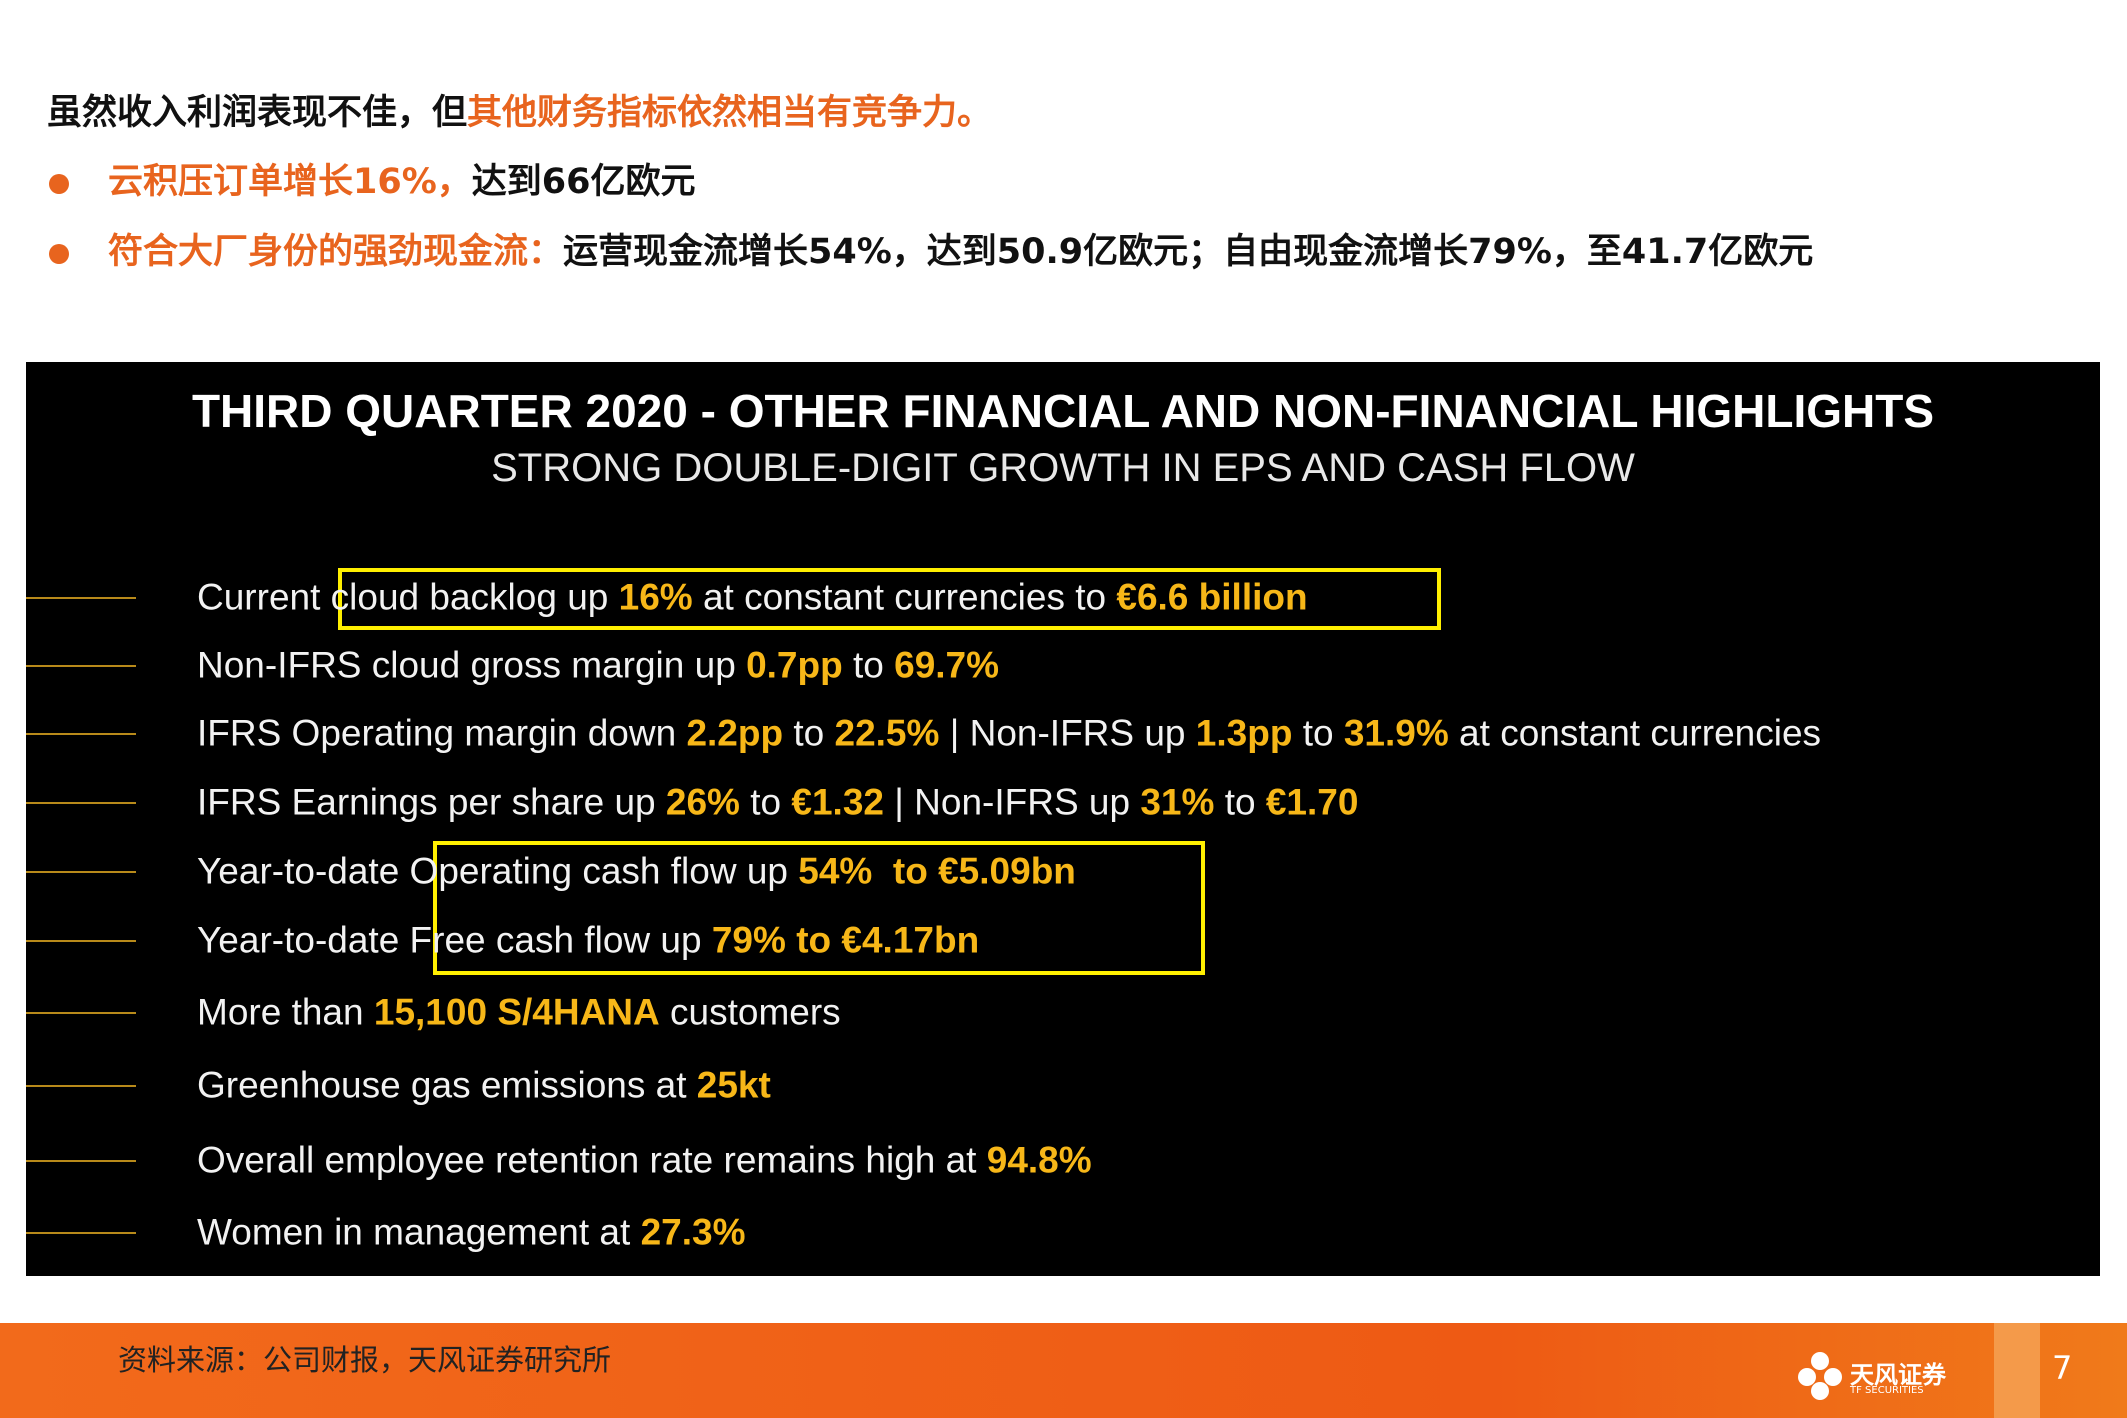  Describe the element at coordinates (947, 665) in the screenshot. I see `highlight-text: 69.7%` at that location.